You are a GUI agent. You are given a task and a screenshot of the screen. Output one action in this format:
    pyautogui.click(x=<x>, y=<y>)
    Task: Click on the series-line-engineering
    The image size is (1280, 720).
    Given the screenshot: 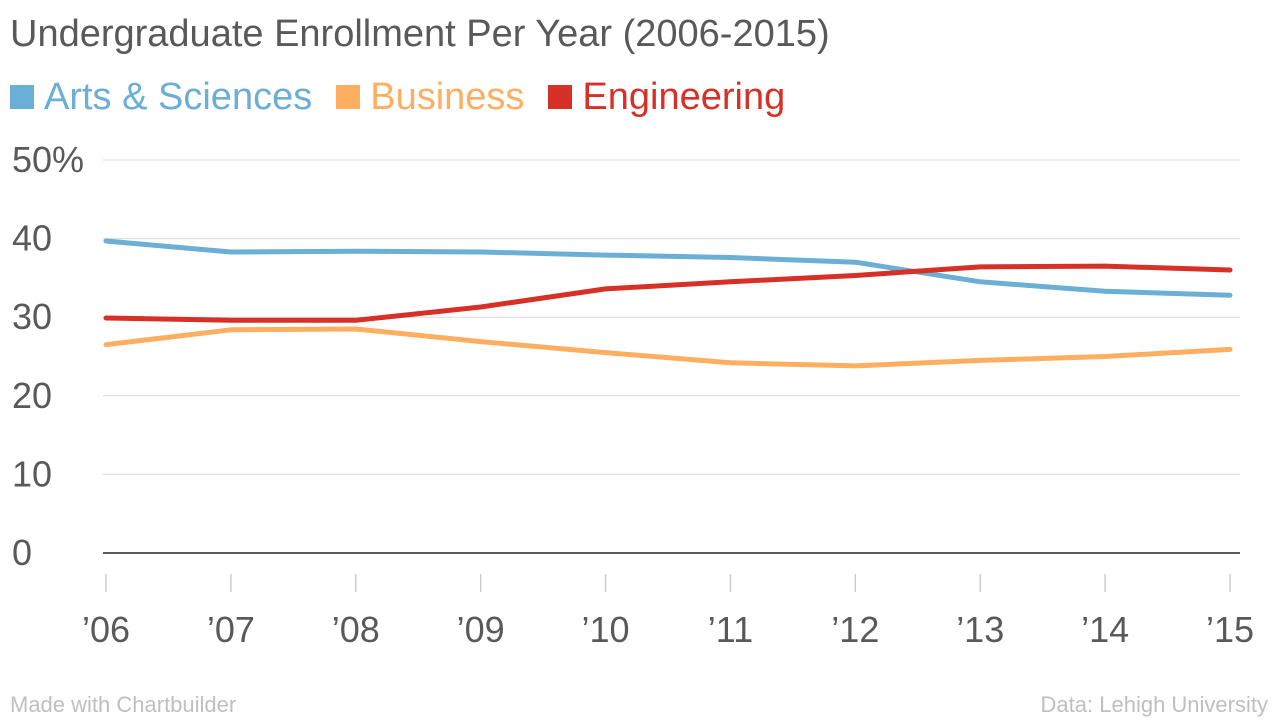 What is the action you would take?
    pyautogui.click(x=668, y=293)
    